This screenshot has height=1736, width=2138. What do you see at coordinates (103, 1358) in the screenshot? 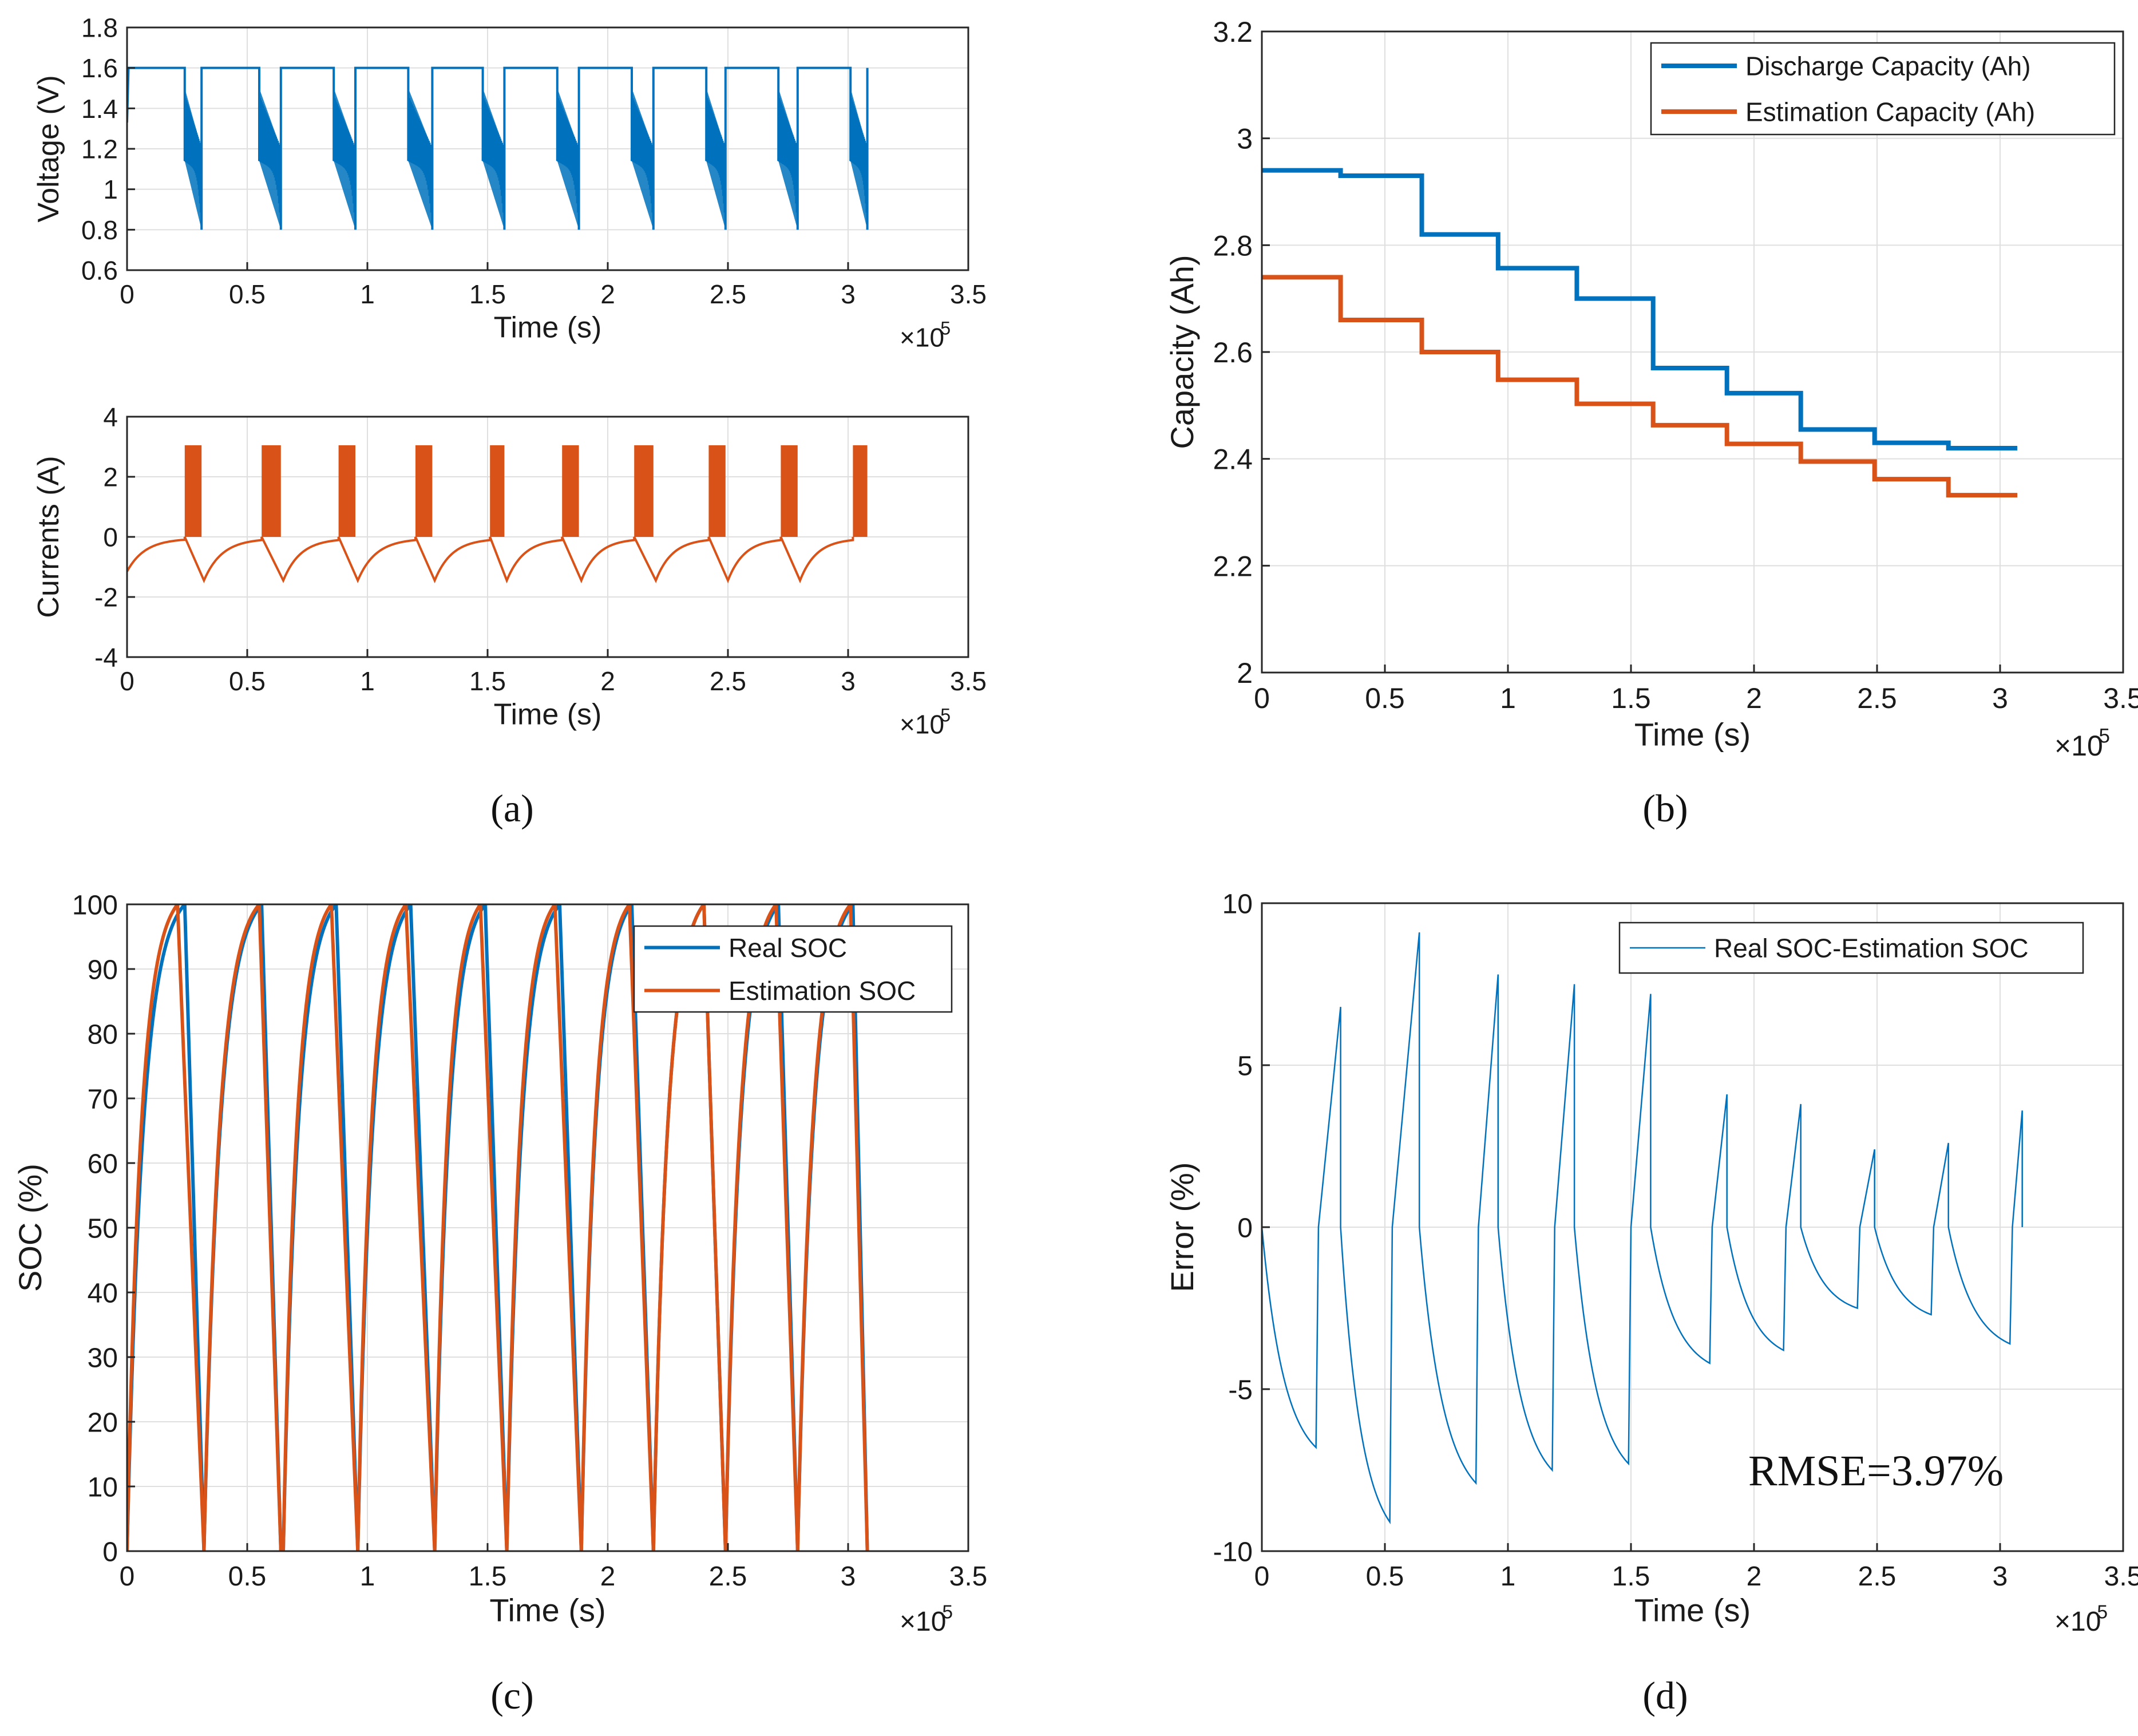
I see `y-tick-label: 30` at bounding box center [103, 1358].